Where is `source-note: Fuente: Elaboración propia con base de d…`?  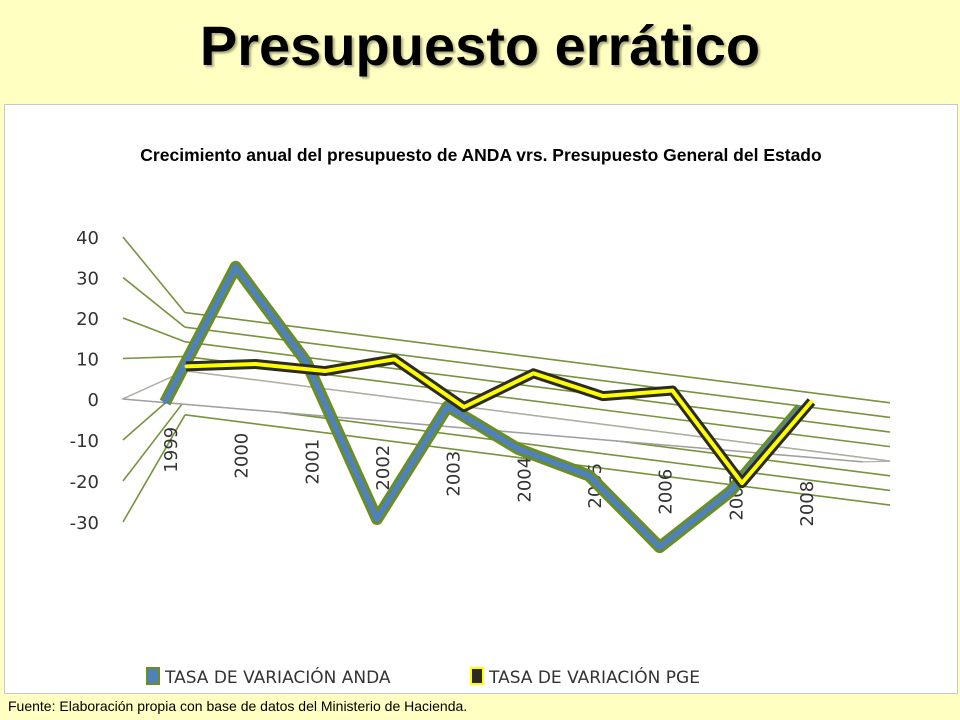 source-note: Fuente: Elaboración propia con base de d… is located at coordinates (238, 706).